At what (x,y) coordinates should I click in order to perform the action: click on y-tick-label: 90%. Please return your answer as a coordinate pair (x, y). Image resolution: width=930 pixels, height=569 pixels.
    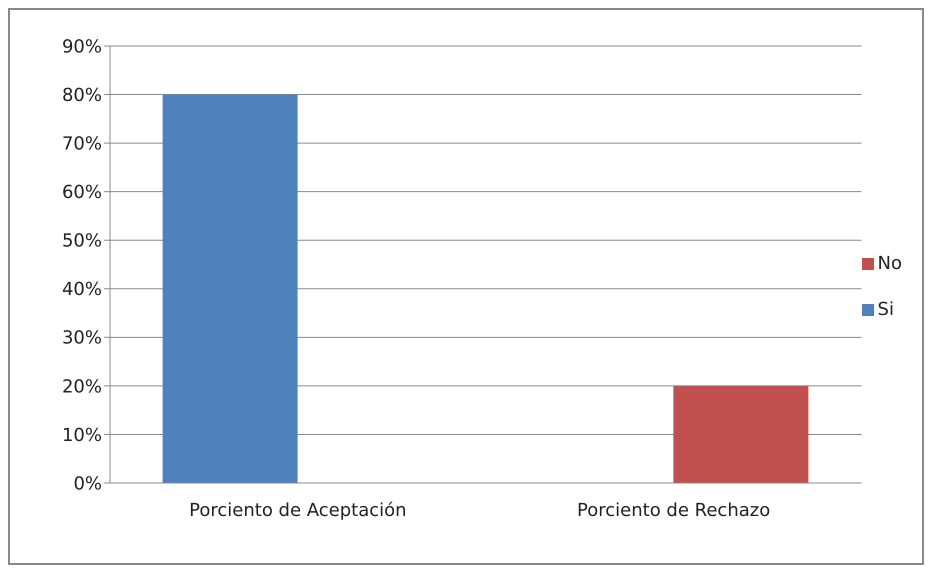
    Looking at the image, I should click on (82, 47).